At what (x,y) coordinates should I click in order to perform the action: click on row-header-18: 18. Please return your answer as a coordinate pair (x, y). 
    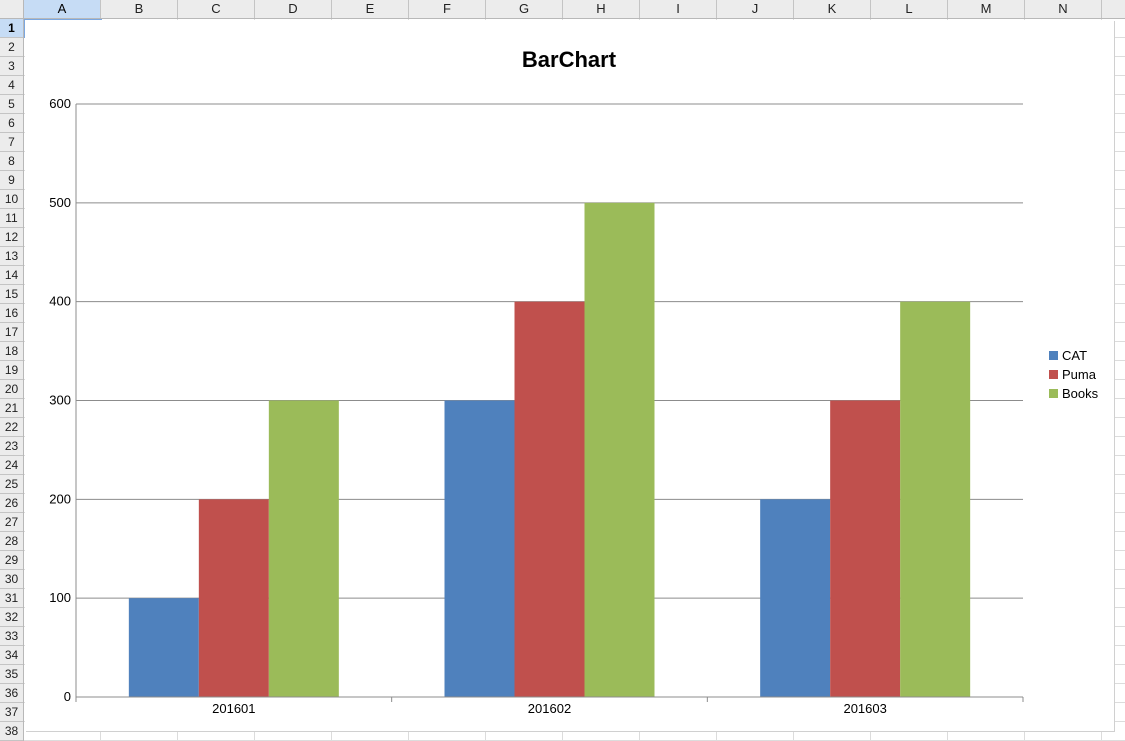
    Looking at the image, I should click on (11, 351).